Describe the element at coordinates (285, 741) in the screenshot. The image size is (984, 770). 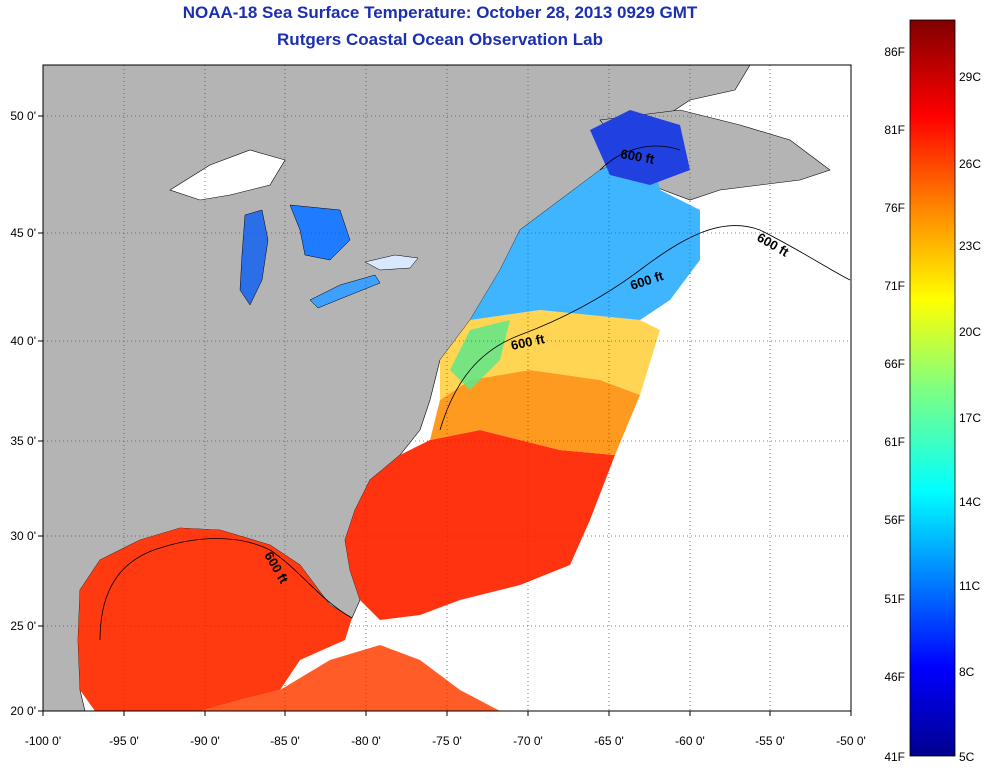
I see `longitude-tick-label: -85 0'` at that location.